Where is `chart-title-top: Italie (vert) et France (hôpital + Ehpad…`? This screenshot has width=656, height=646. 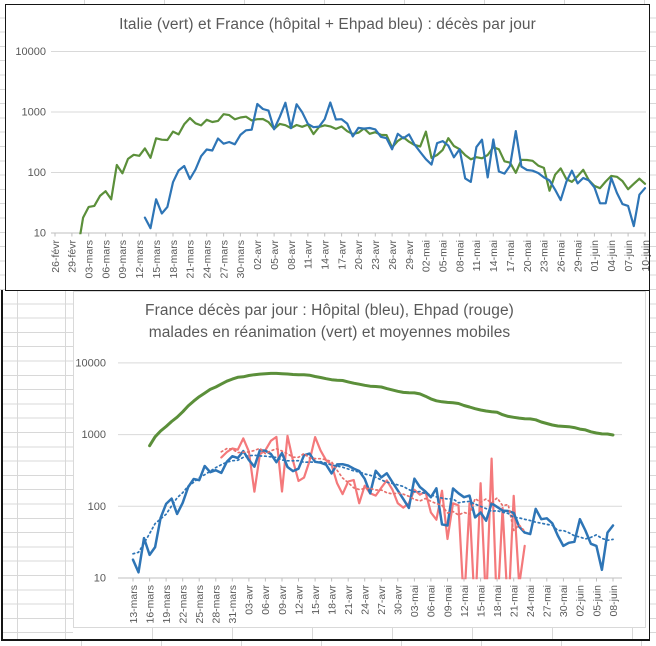 chart-title-top: Italie (vert) et France (hôpital + Ehpad… is located at coordinates (327, 24).